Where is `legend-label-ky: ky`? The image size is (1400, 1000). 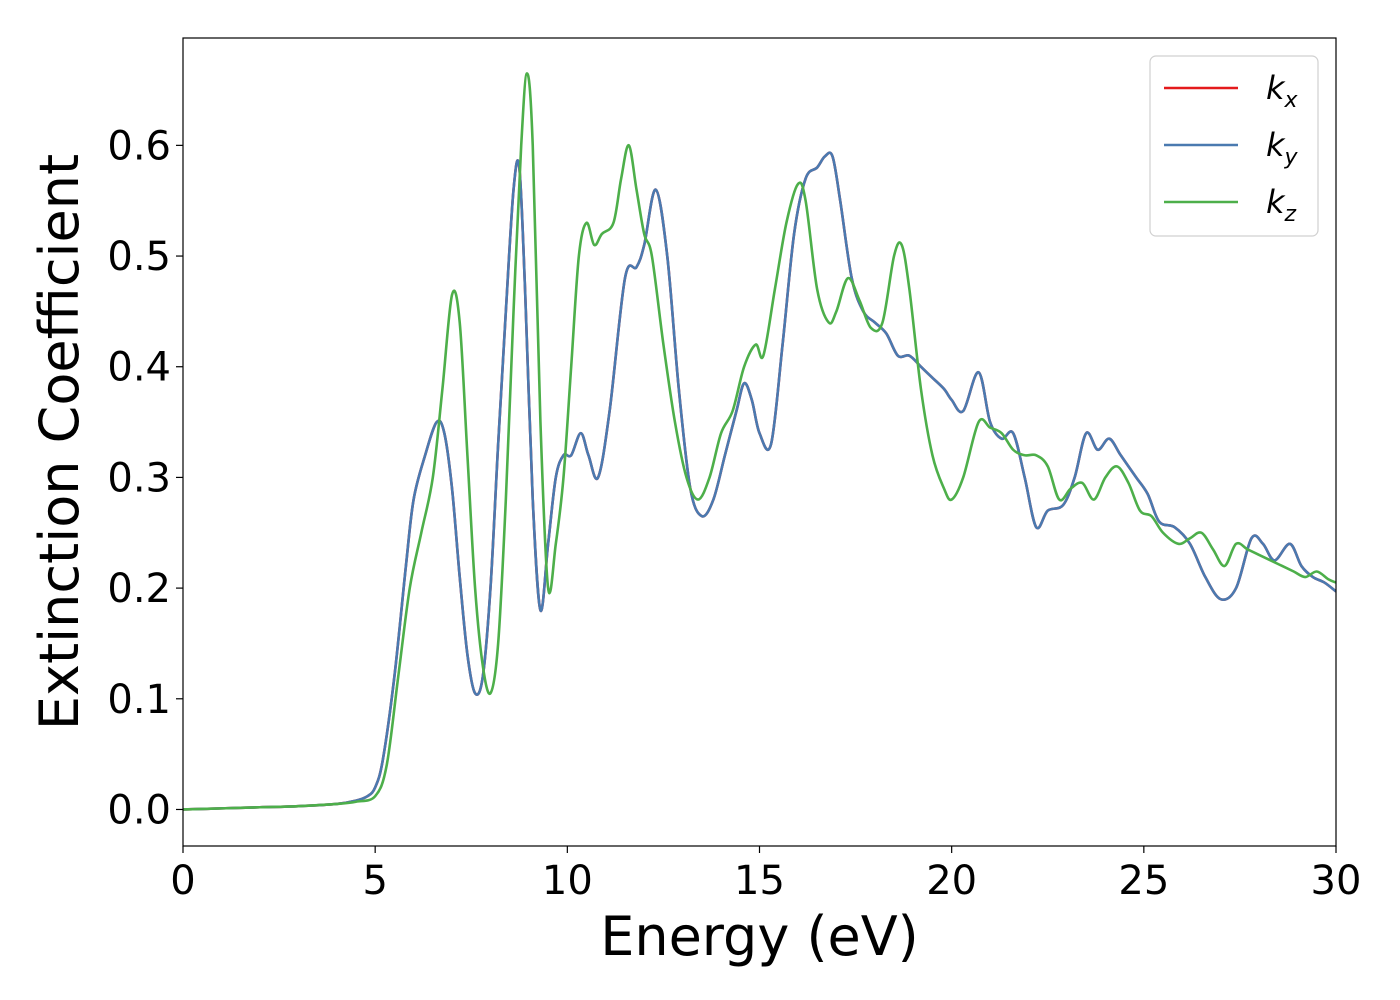 legend-label-ky: ky is located at coordinates (1282, 148).